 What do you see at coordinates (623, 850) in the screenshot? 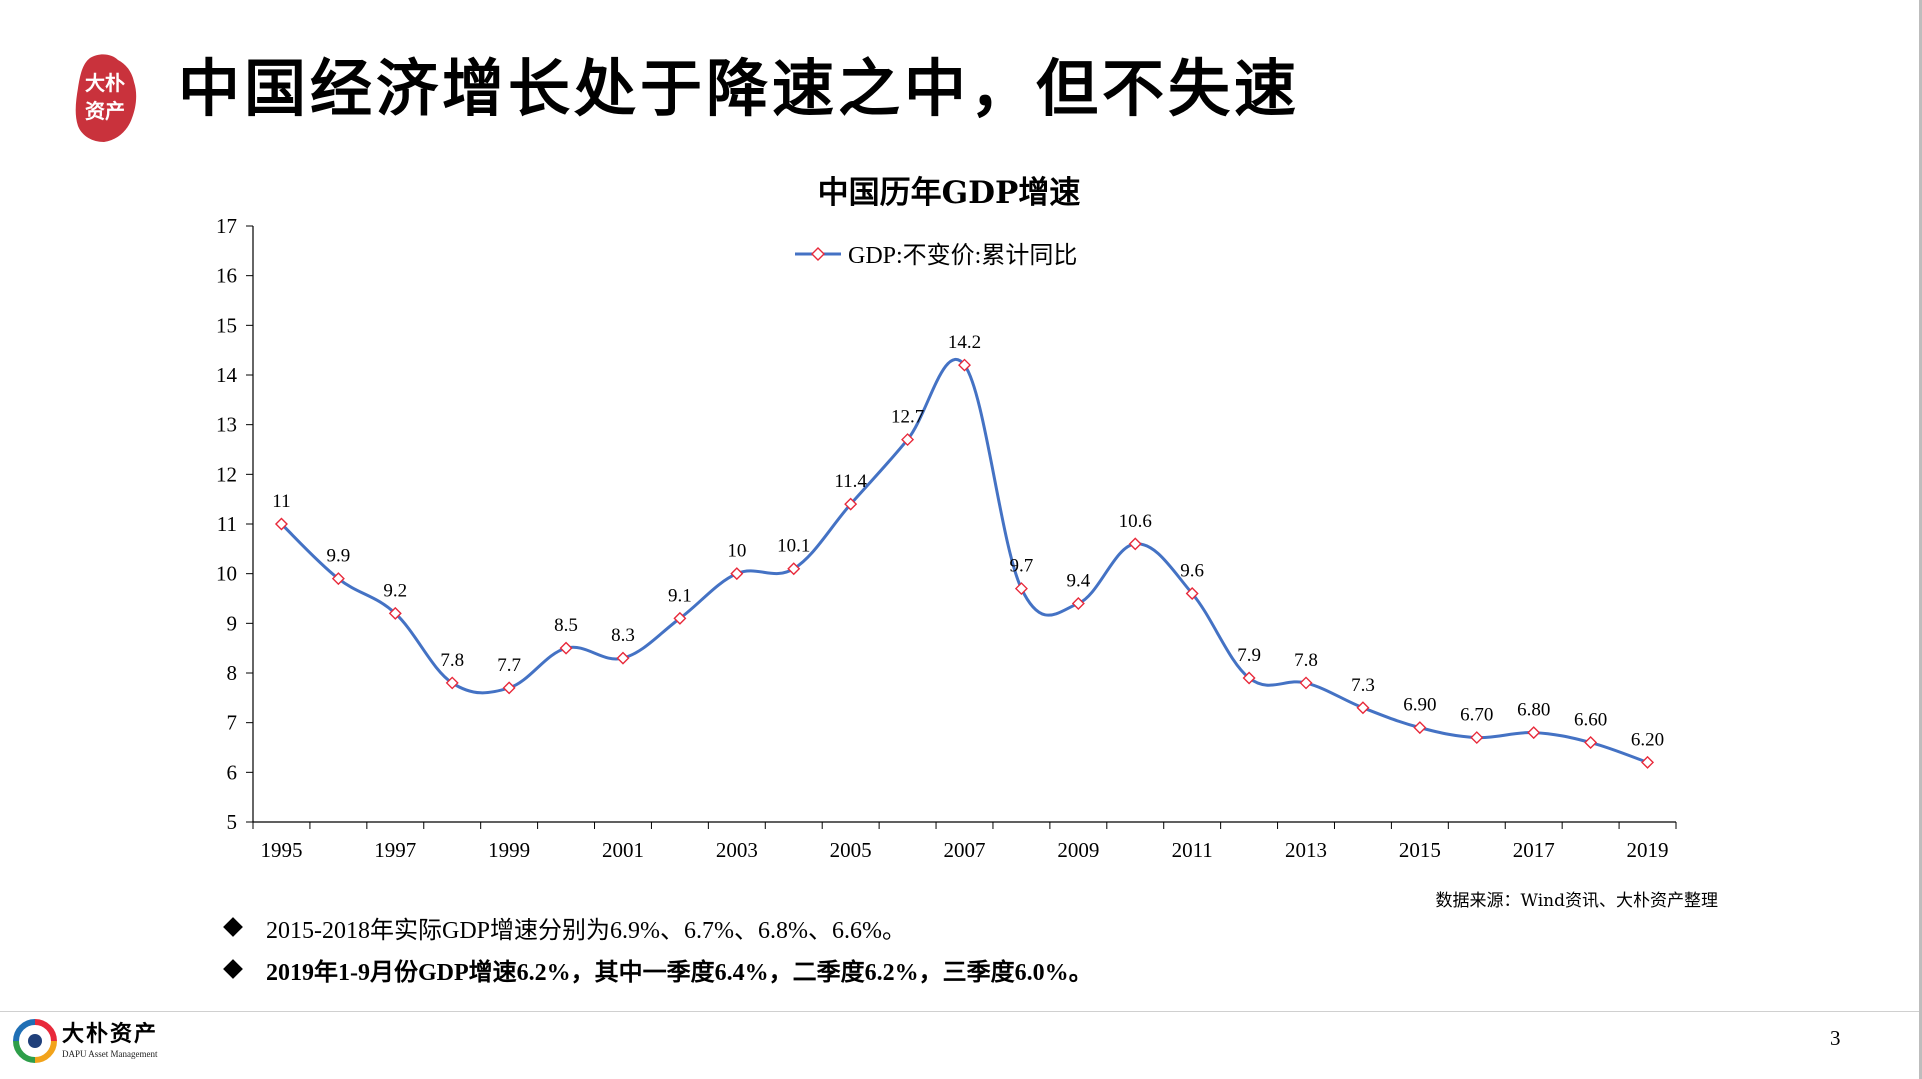
I see `x-tick-label: 2001` at bounding box center [623, 850].